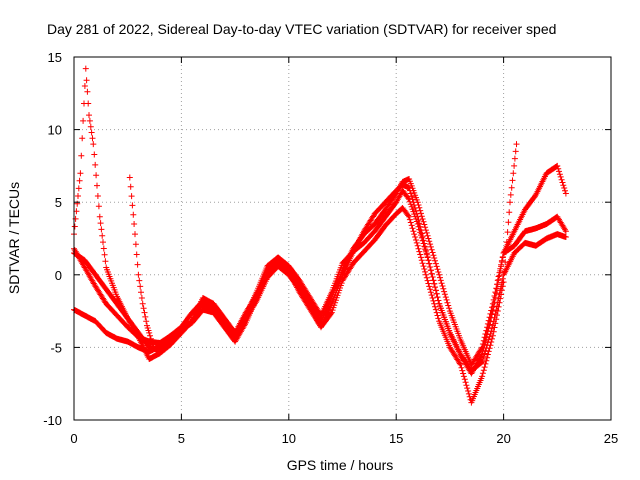  What do you see at coordinates (14, 238) in the screenshot?
I see `y-axis-label: SDTVAR / TECUs` at bounding box center [14, 238].